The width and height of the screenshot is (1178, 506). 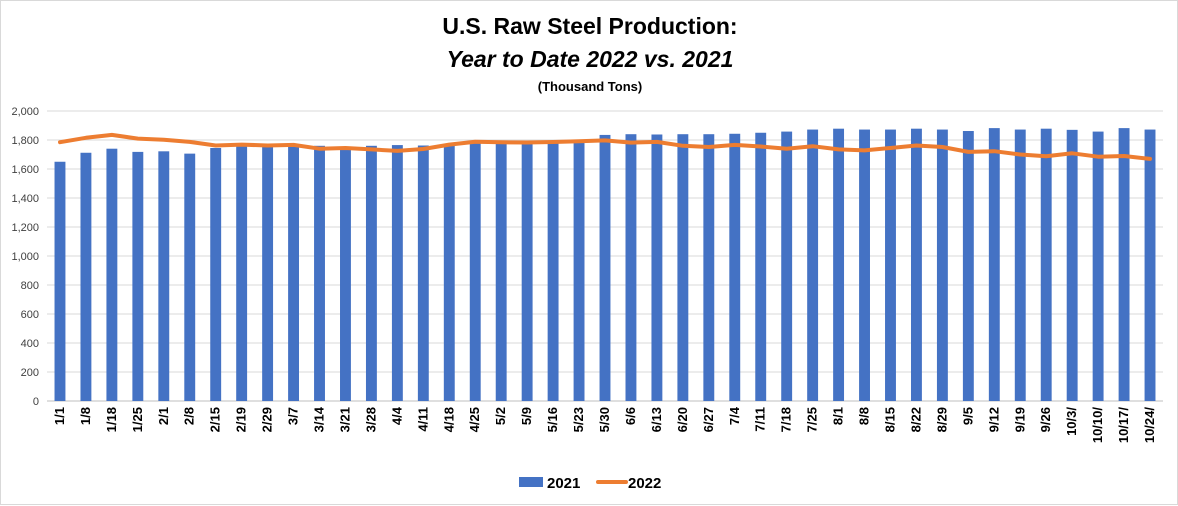 I want to click on x-tick-label: 2/19, so click(x=241, y=419).